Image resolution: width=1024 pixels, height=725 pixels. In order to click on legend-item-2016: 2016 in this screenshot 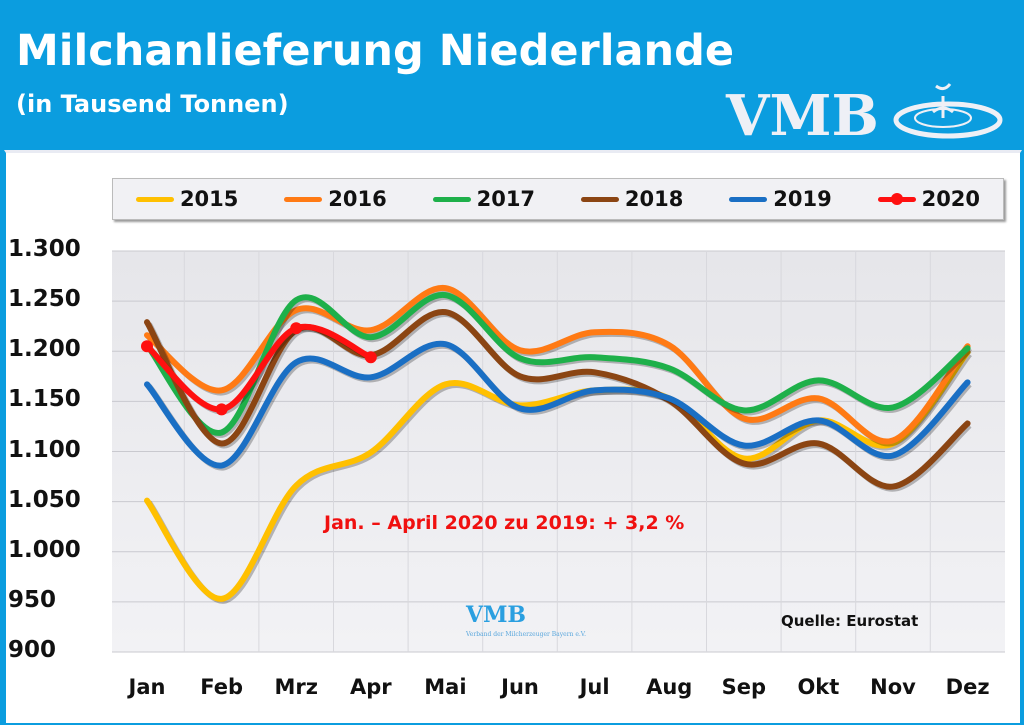, I will do `click(335, 199)`.